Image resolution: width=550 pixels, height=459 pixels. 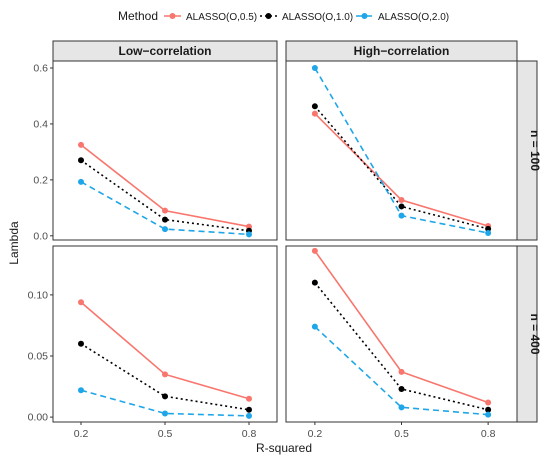 I want to click on legend-entry: ALASSO(O,2.0), so click(x=402, y=17).